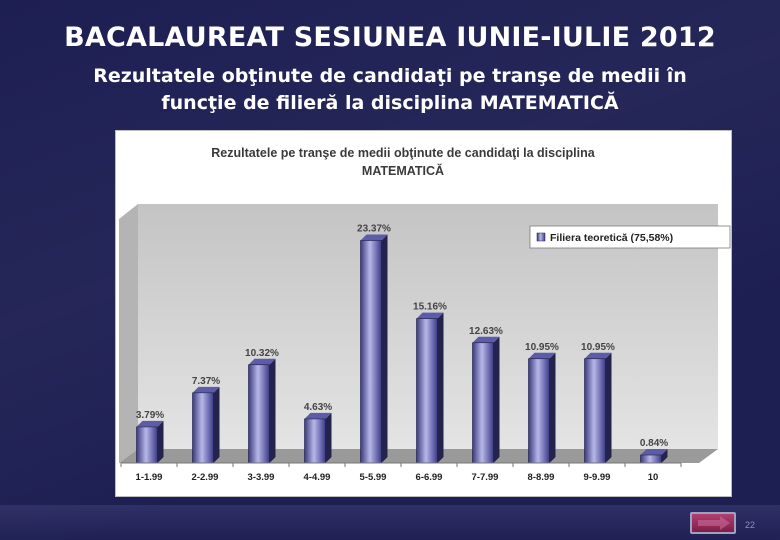  I want to click on value-label: 15.16%, so click(430, 307).